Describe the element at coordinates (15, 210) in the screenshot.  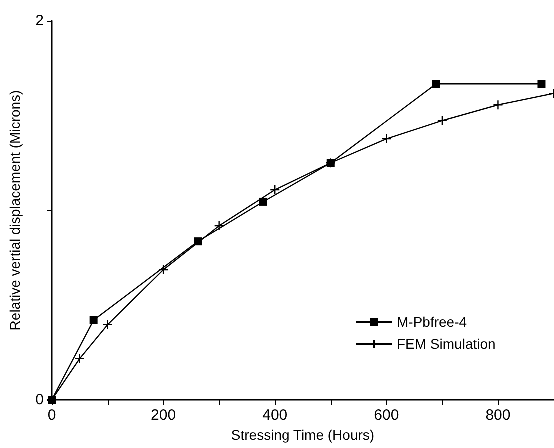
I see `y-axis-title: Relative vertial displacement (Microns)` at that location.